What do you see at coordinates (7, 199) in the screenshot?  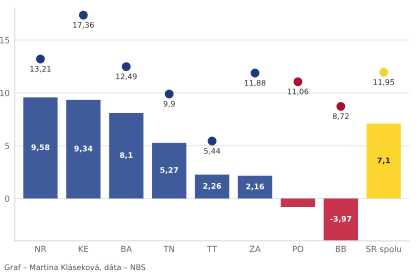 I see `y-tick-label: 0` at bounding box center [7, 199].